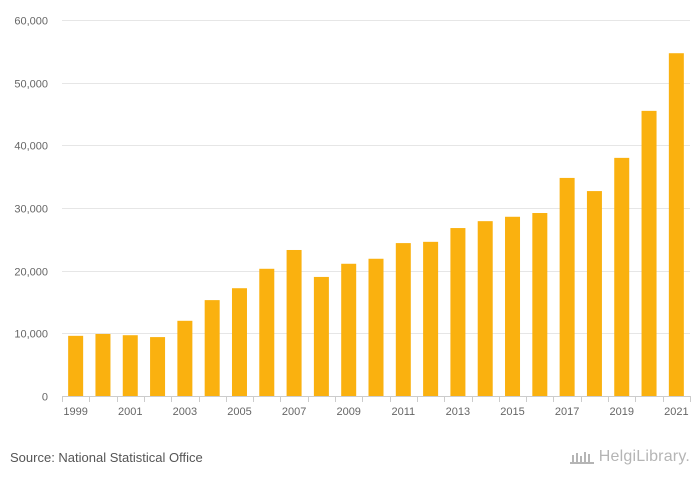 This screenshot has height=483, width=700. What do you see at coordinates (649, 253) in the screenshot?
I see `bar-2020` at bounding box center [649, 253].